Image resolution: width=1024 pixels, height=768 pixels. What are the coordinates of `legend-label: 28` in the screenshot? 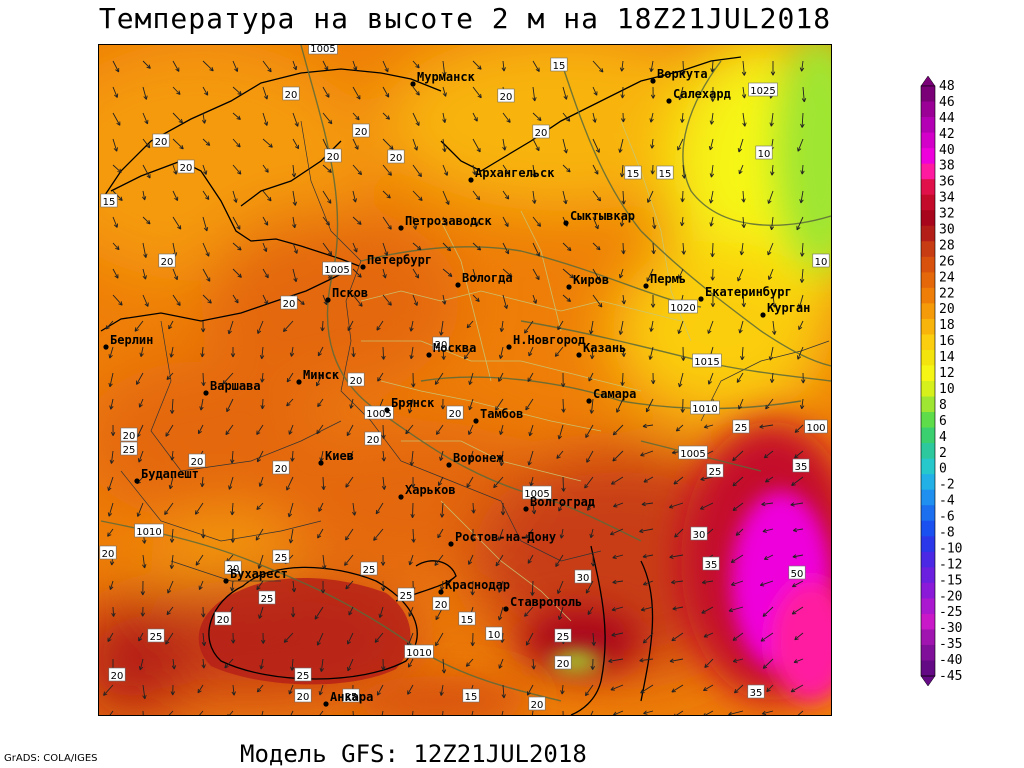 It's located at (947, 245).